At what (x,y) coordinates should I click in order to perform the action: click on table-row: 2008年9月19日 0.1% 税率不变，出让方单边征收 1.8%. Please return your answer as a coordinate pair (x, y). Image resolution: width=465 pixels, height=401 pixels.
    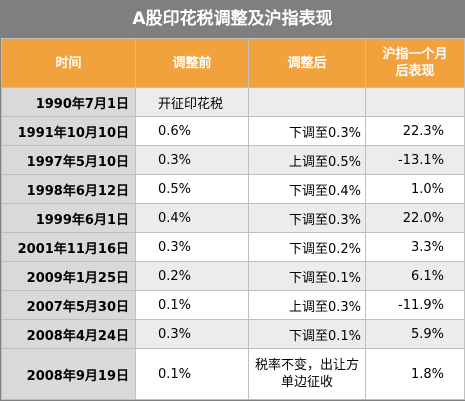
    Looking at the image, I should click on (233, 374).